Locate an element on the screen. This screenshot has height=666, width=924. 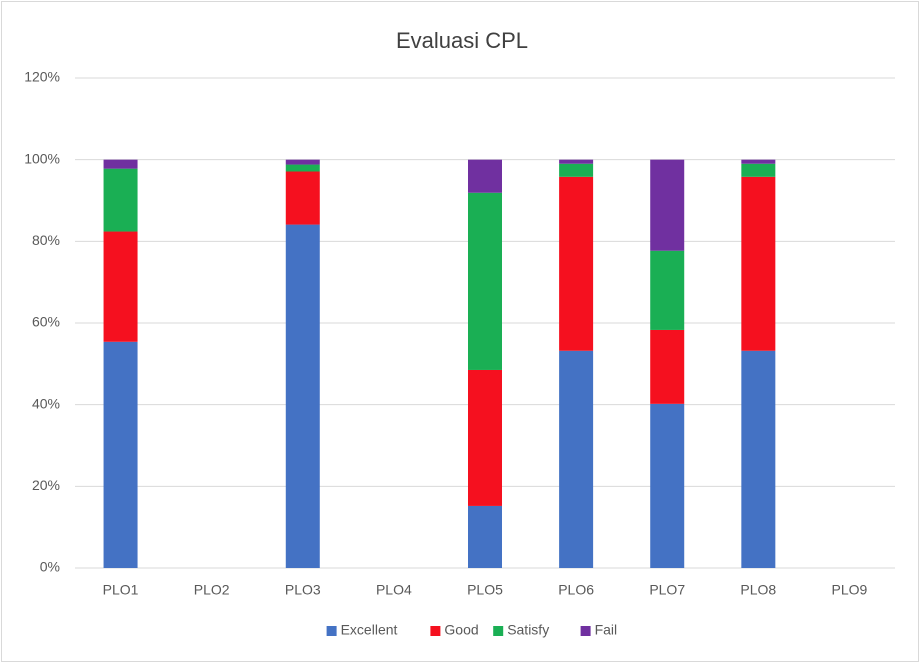
x-tick-label: PLO7 is located at coordinates (667, 590).